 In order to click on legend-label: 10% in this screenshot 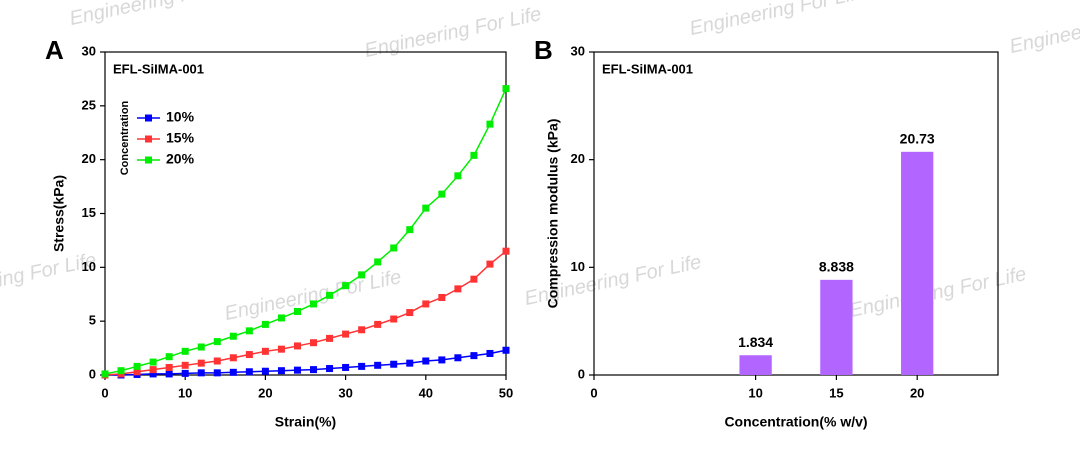, I will do `click(180, 117)`.